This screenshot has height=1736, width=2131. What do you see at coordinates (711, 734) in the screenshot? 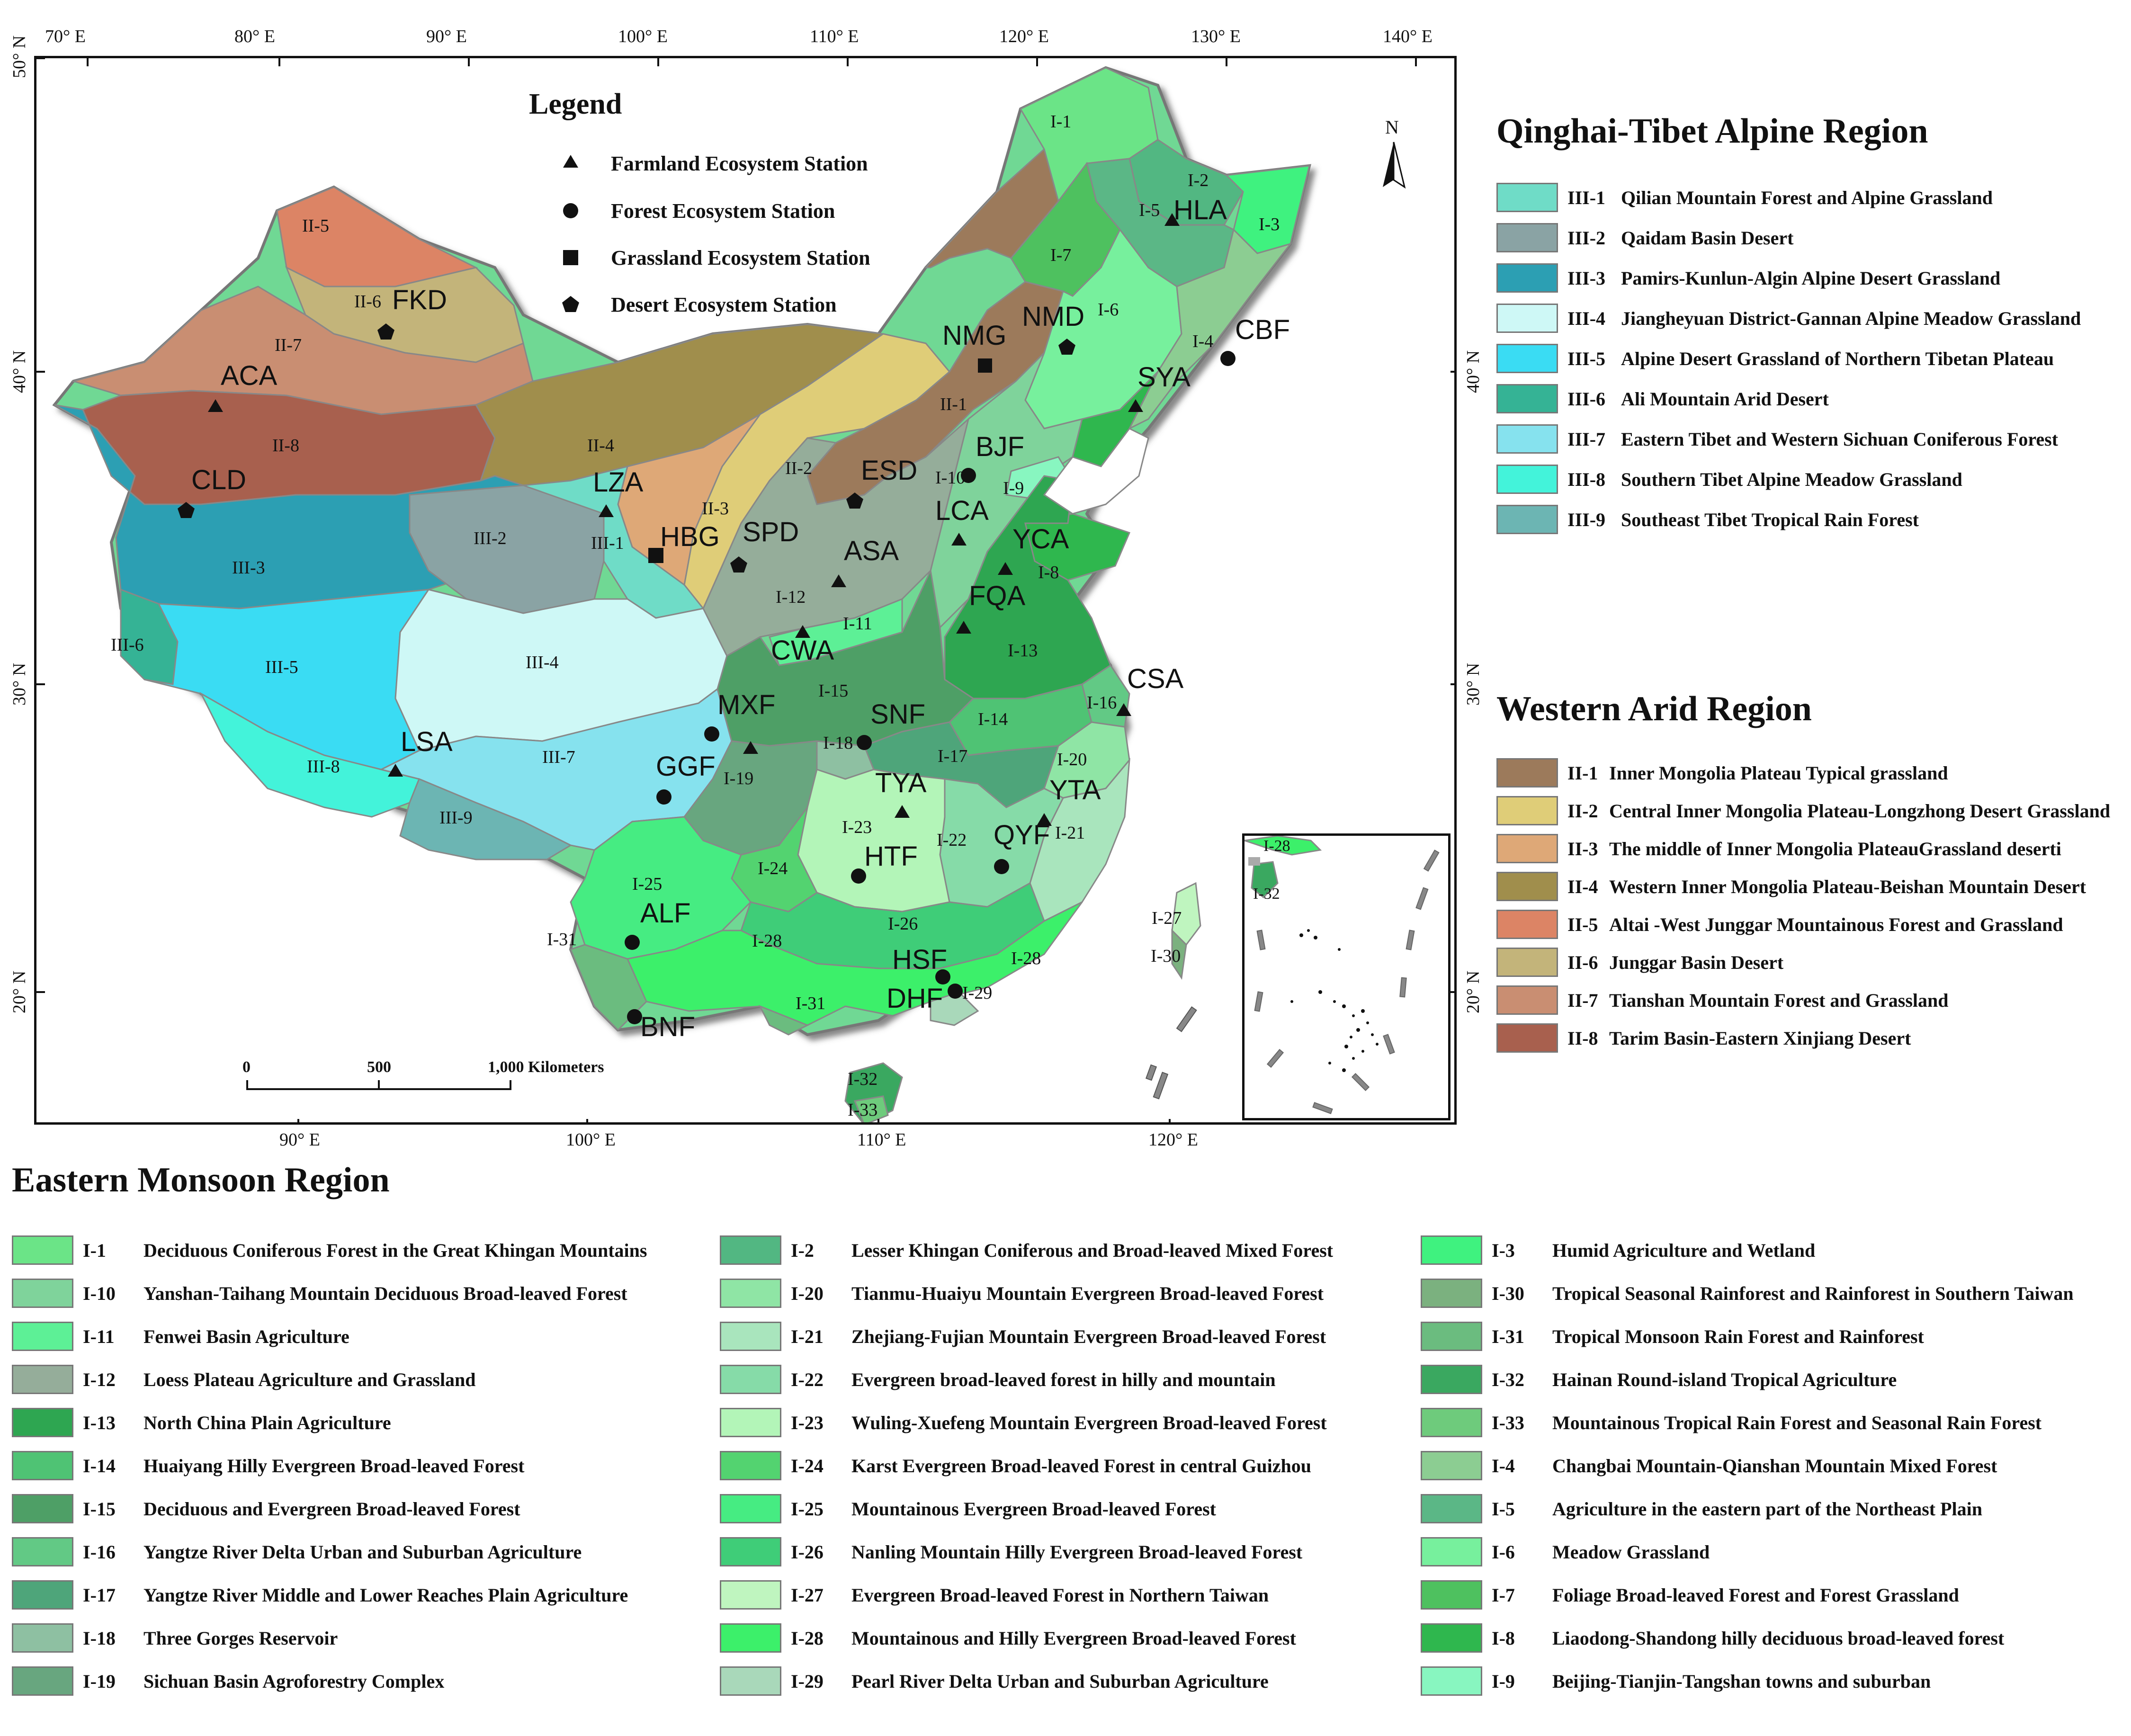
I see `marker-MXF` at bounding box center [711, 734].